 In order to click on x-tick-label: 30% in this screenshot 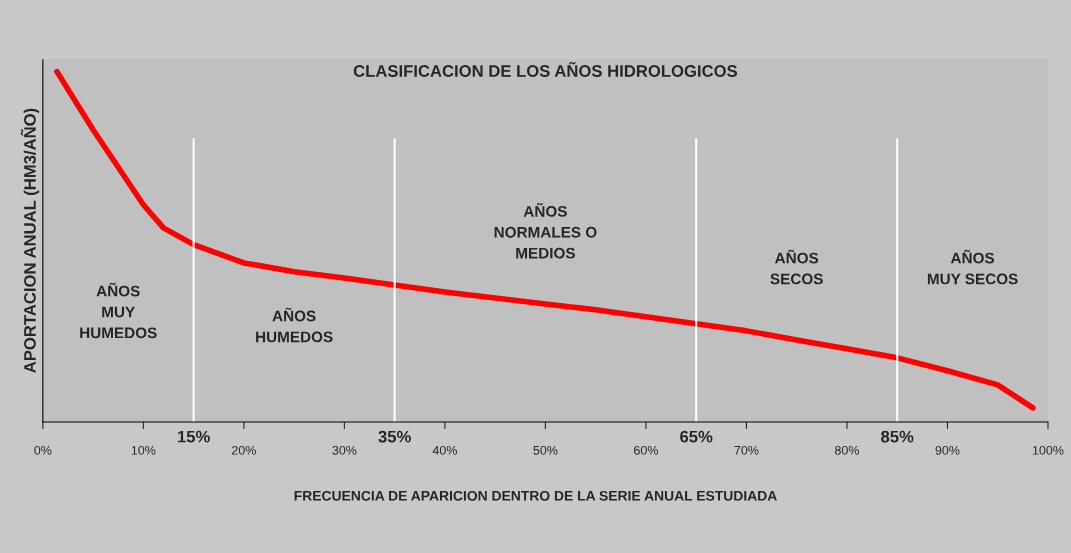, I will do `click(344, 450)`.